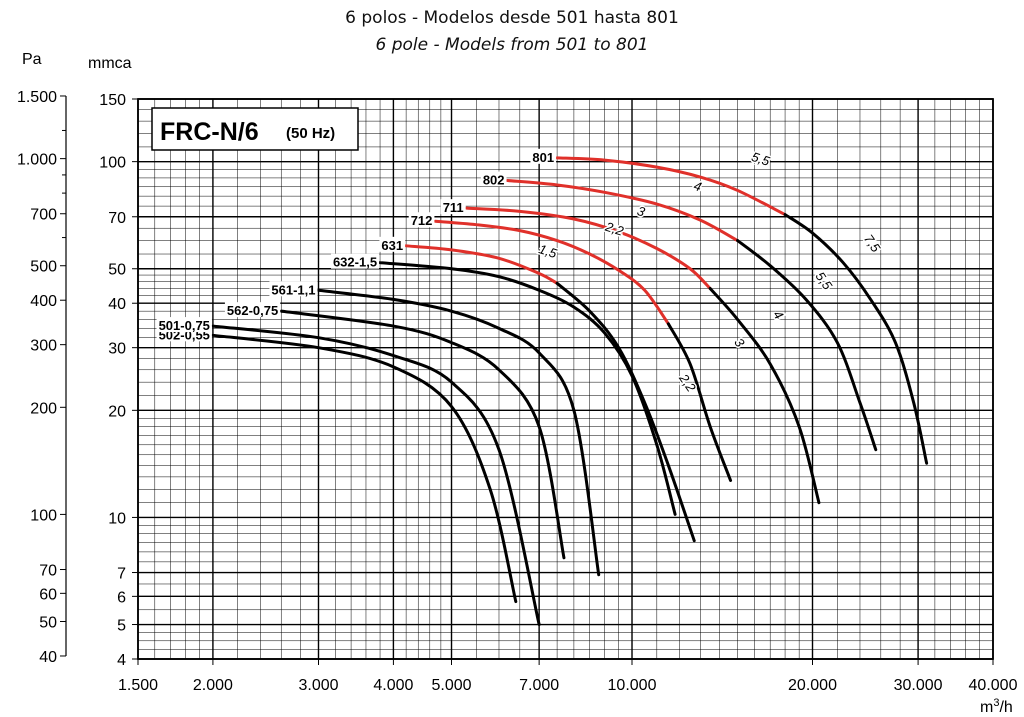 The height and width of the screenshot is (717, 1024). Describe the element at coordinates (117, 518) in the screenshot. I see `y-tick-label-mmca: 10` at that location.